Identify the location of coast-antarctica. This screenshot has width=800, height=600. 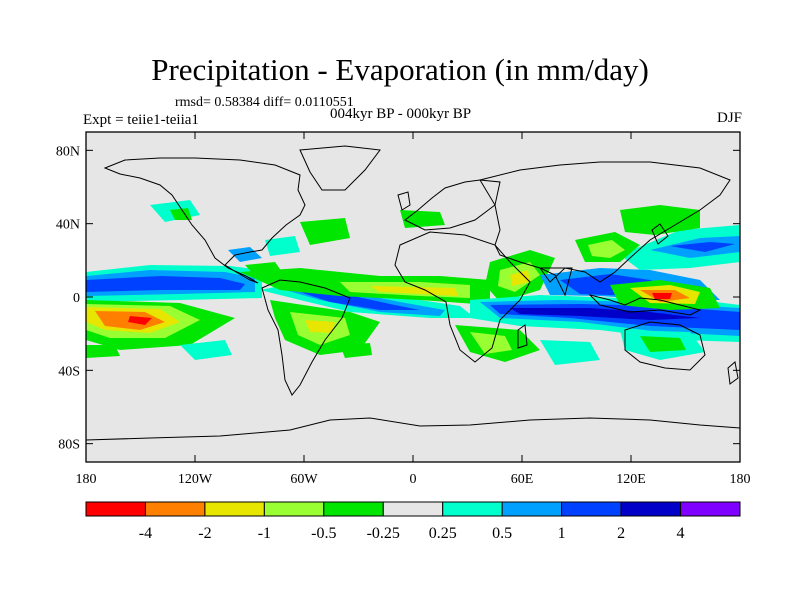
(413, 429).